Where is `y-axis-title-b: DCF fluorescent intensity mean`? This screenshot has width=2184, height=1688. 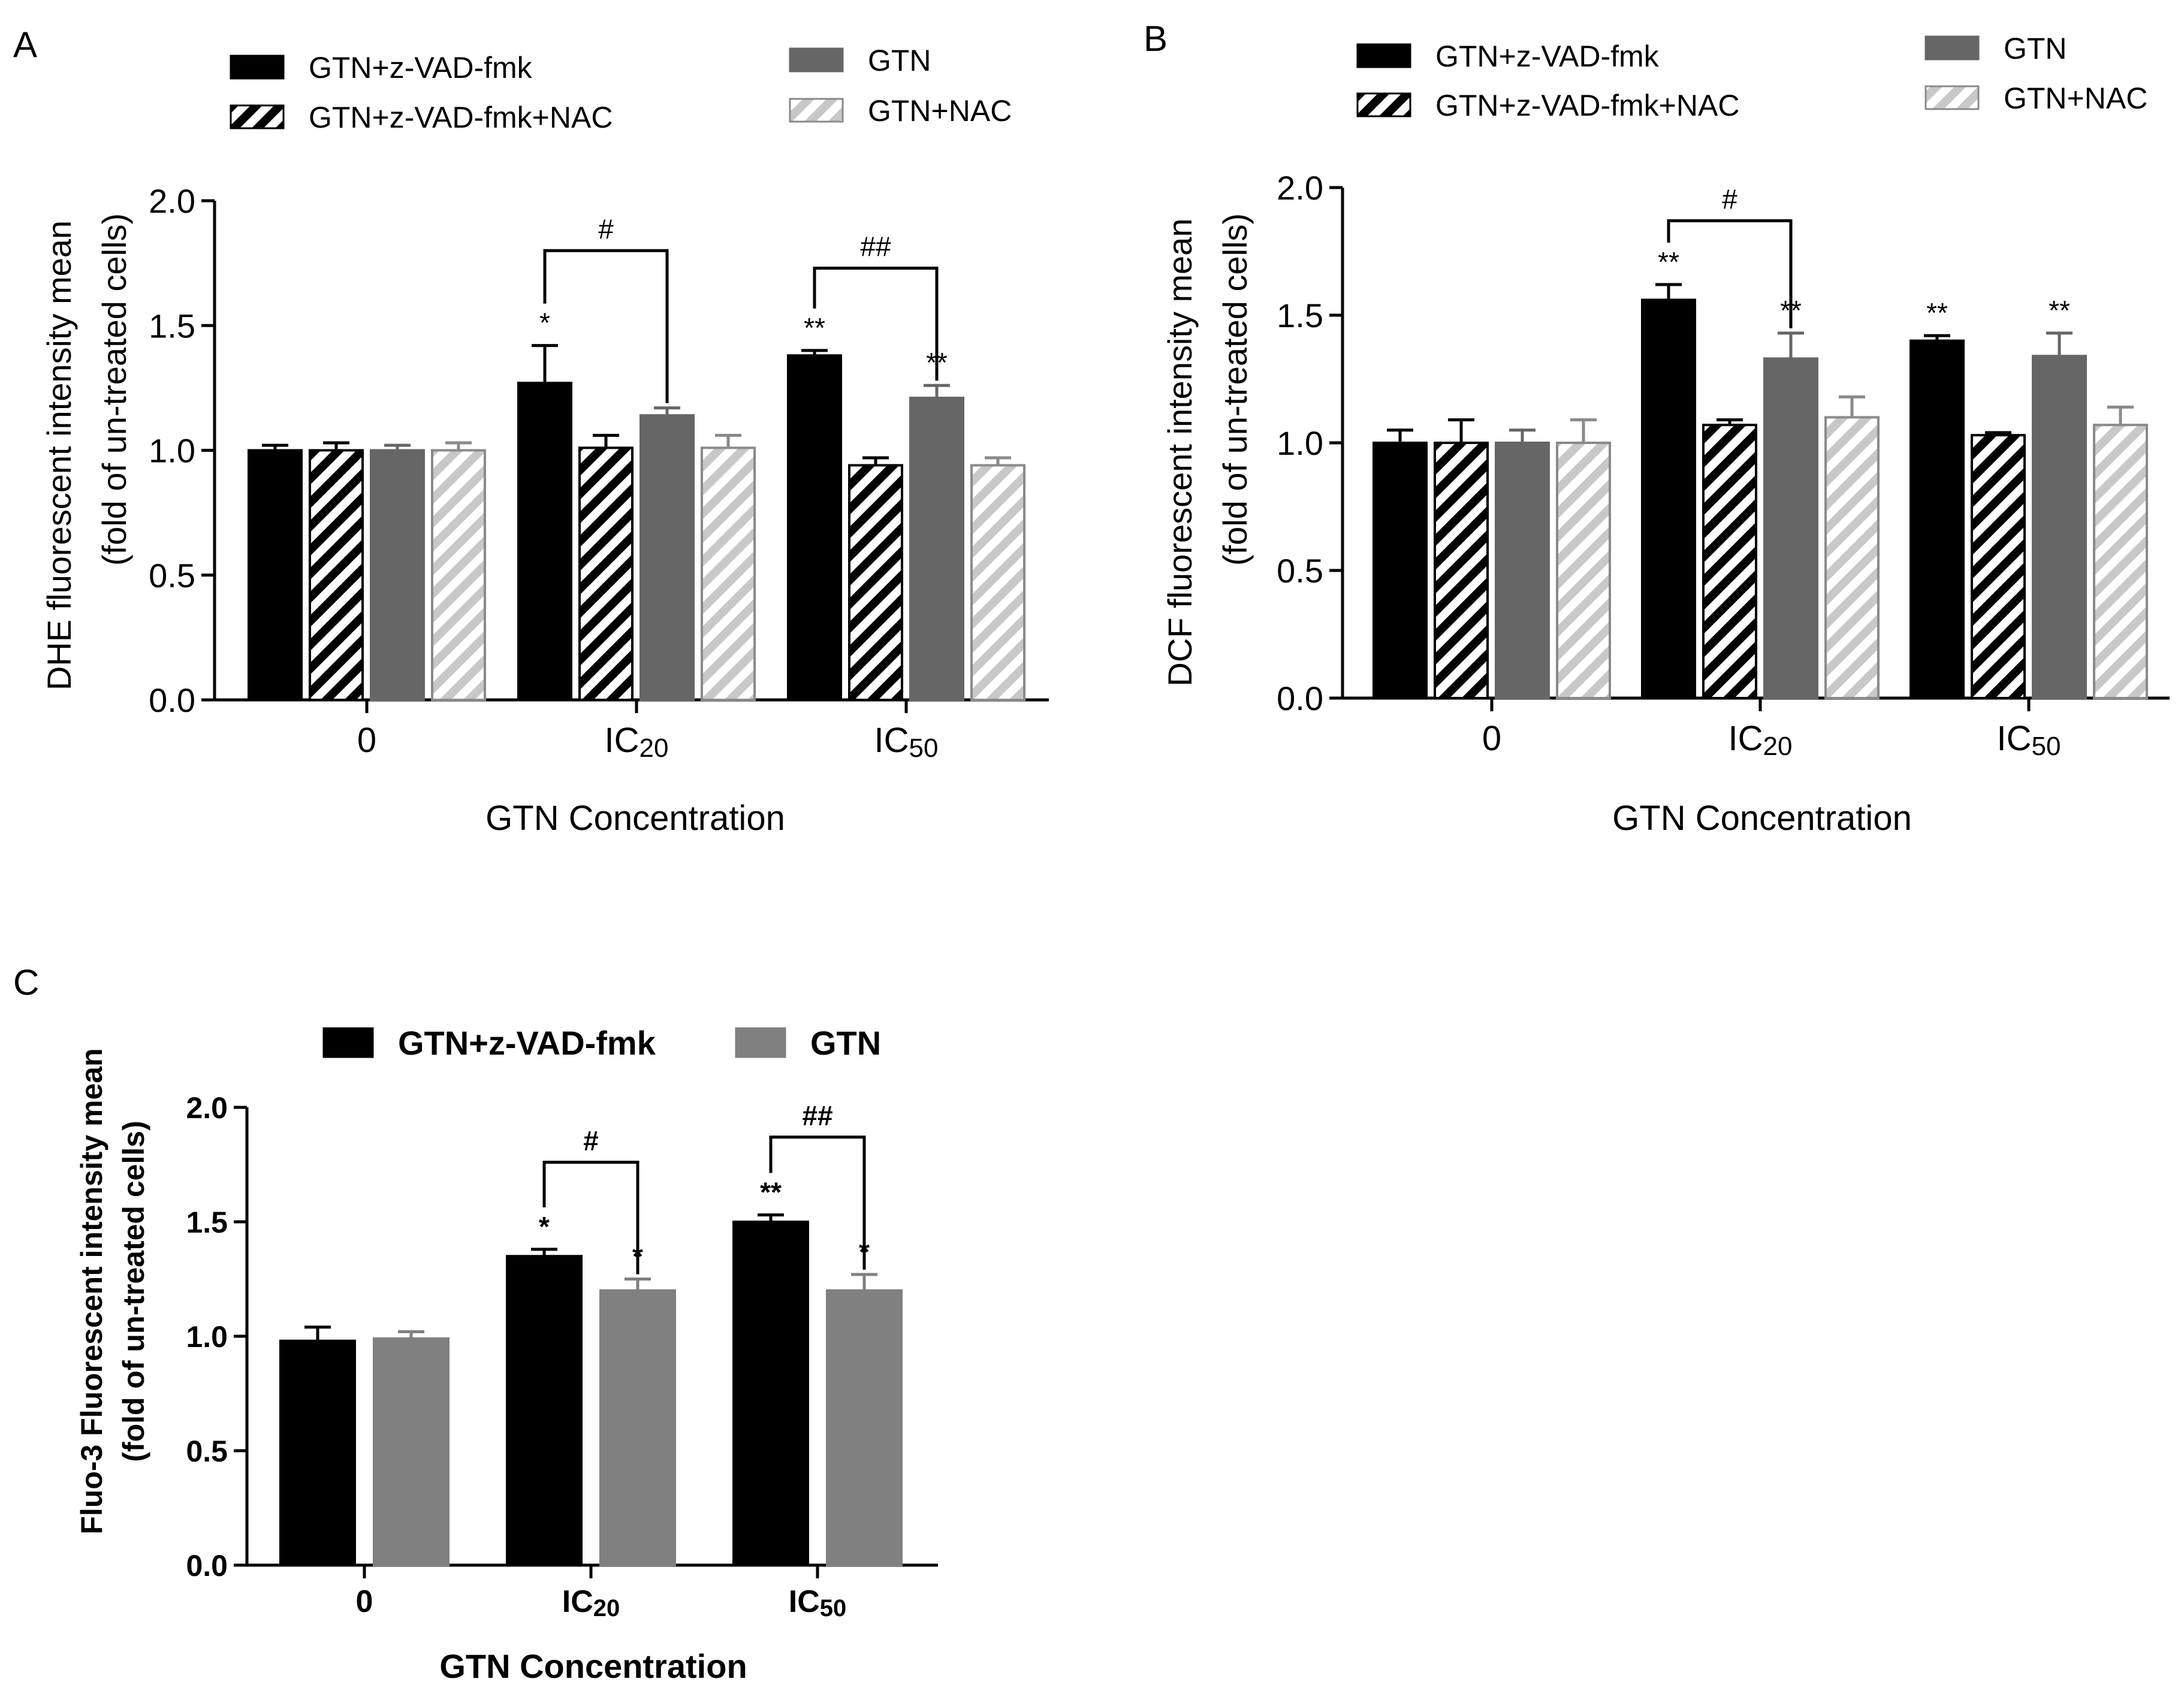 y-axis-title-b: DCF fluorescent intensity mean is located at coordinates (1180, 452).